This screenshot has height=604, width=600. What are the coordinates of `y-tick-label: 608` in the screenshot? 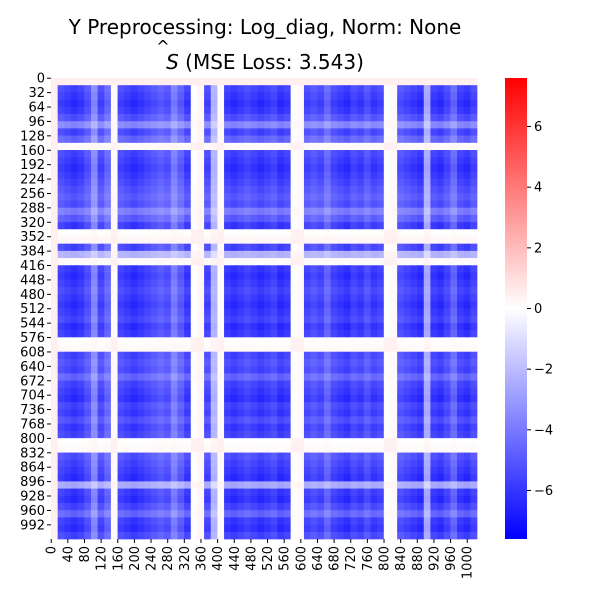 It's located at (32, 352).